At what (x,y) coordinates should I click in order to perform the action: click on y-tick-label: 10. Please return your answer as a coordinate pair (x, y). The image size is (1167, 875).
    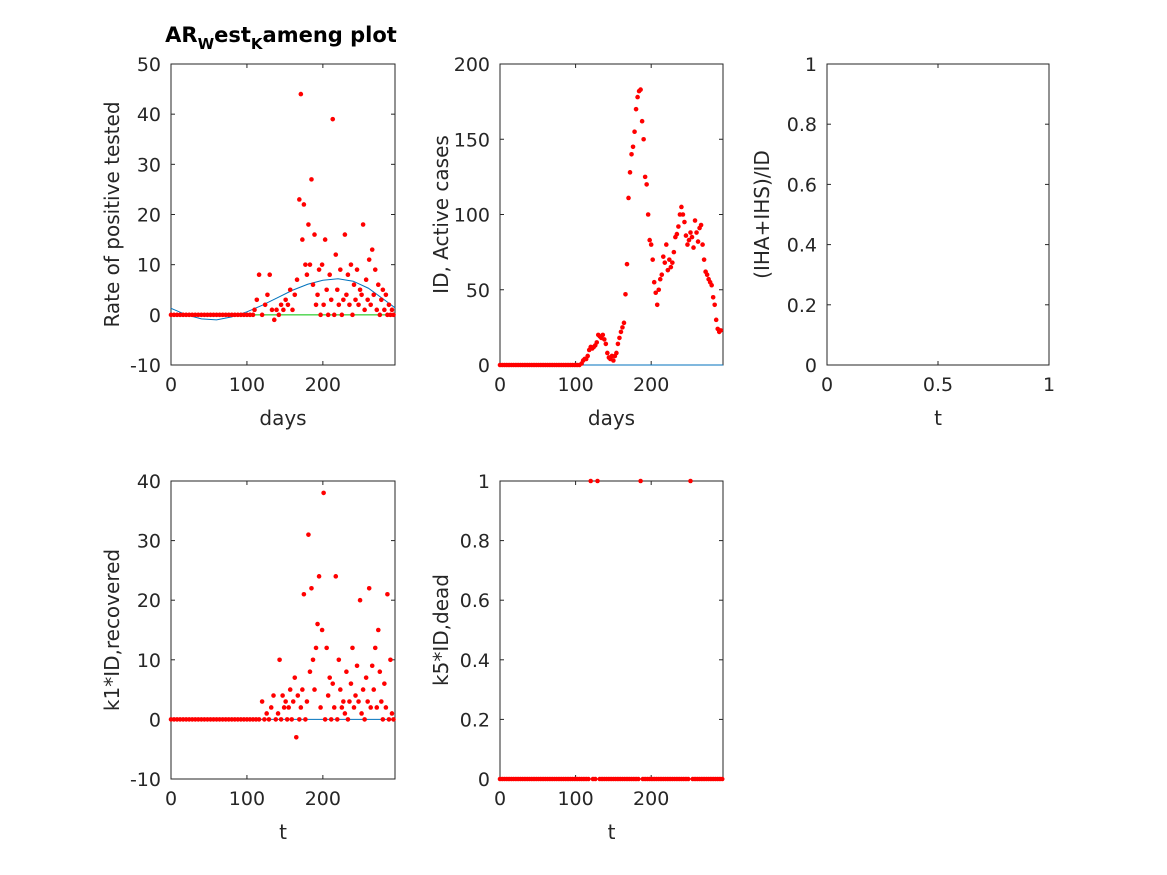
    Looking at the image, I should click on (149, 266).